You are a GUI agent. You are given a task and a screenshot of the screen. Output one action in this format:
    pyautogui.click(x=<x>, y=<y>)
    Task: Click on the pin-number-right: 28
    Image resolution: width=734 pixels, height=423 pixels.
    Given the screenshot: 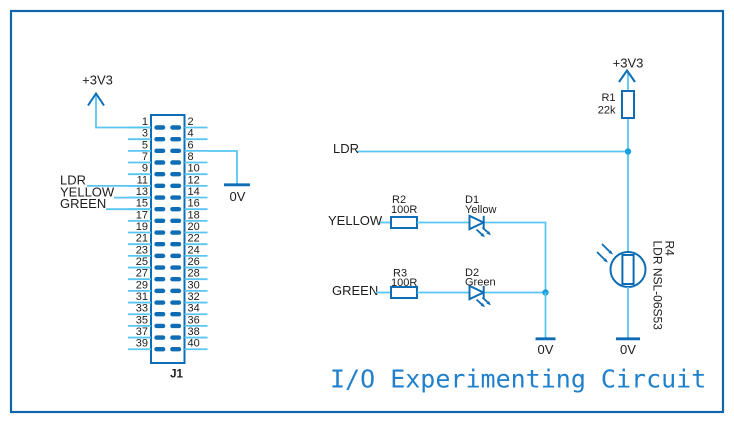 What is the action you would take?
    pyautogui.click(x=194, y=274)
    